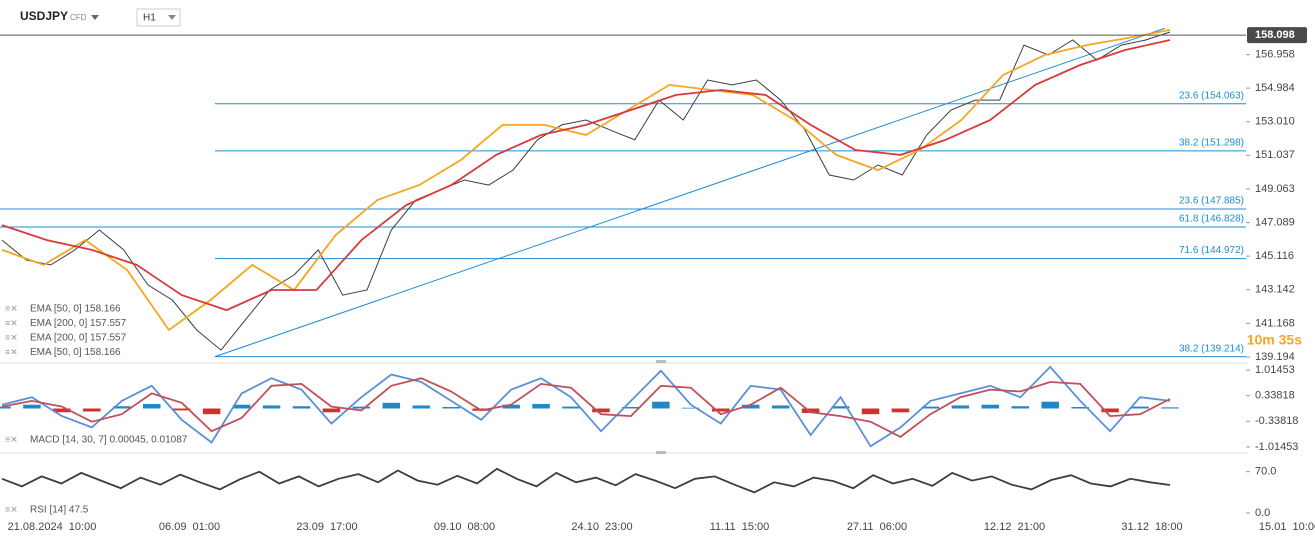 This screenshot has width=1315, height=549. I want to click on macd-legend: MACD [14, 30, 7] 0.00045, 0.01087, so click(109, 440).